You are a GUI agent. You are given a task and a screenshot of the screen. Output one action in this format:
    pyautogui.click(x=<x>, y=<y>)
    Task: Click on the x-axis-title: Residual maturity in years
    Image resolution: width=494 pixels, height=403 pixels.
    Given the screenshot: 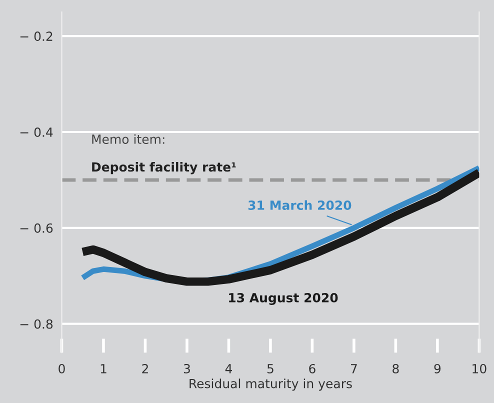 What is the action you would take?
    pyautogui.click(x=271, y=384)
    